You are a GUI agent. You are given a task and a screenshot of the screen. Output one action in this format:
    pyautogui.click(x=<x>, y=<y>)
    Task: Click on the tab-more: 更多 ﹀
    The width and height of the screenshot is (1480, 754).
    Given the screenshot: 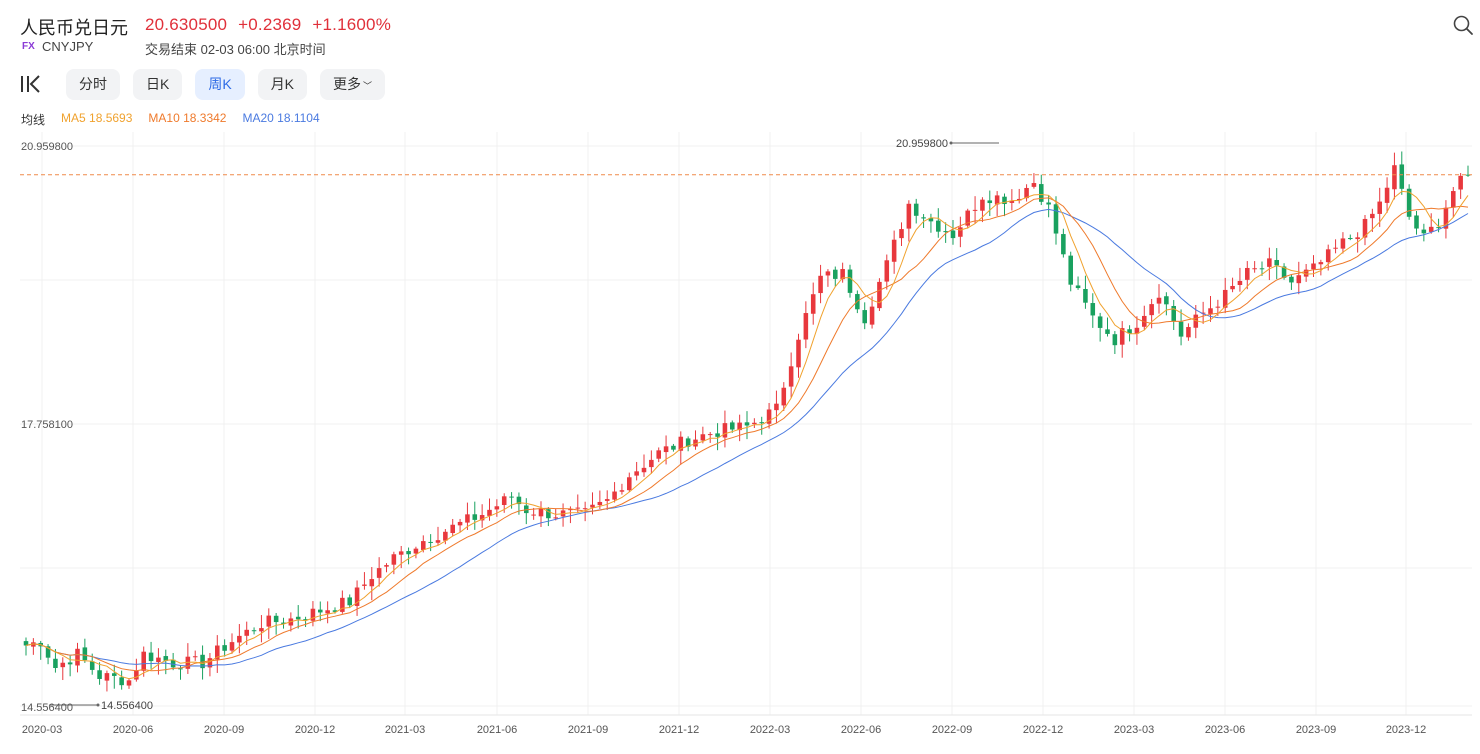 What is the action you would take?
    pyautogui.click(x=353, y=84)
    